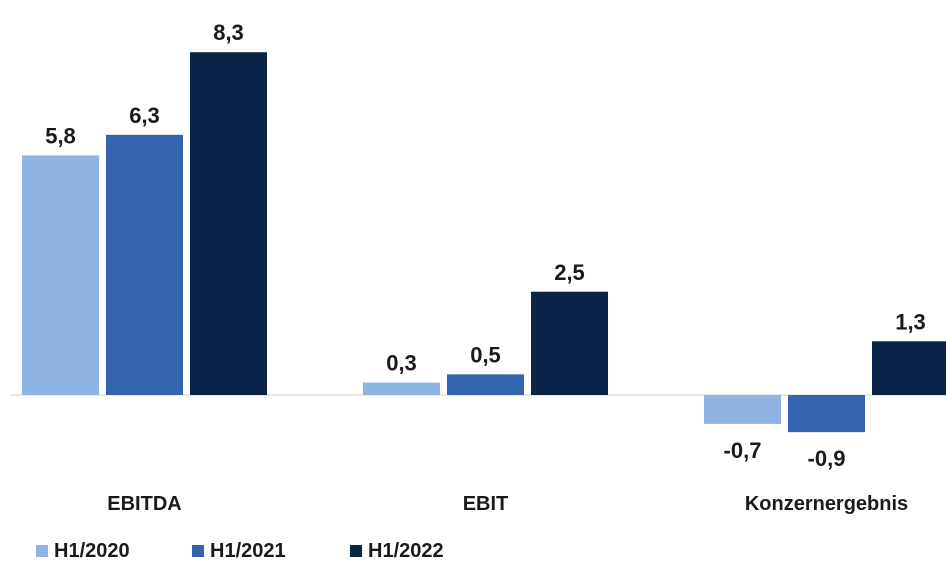 This screenshot has height=563, width=946. What do you see at coordinates (826, 414) in the screenshot?
I see `bar-konzernergebnis-h1-2021` at bounding box center [826, 414].